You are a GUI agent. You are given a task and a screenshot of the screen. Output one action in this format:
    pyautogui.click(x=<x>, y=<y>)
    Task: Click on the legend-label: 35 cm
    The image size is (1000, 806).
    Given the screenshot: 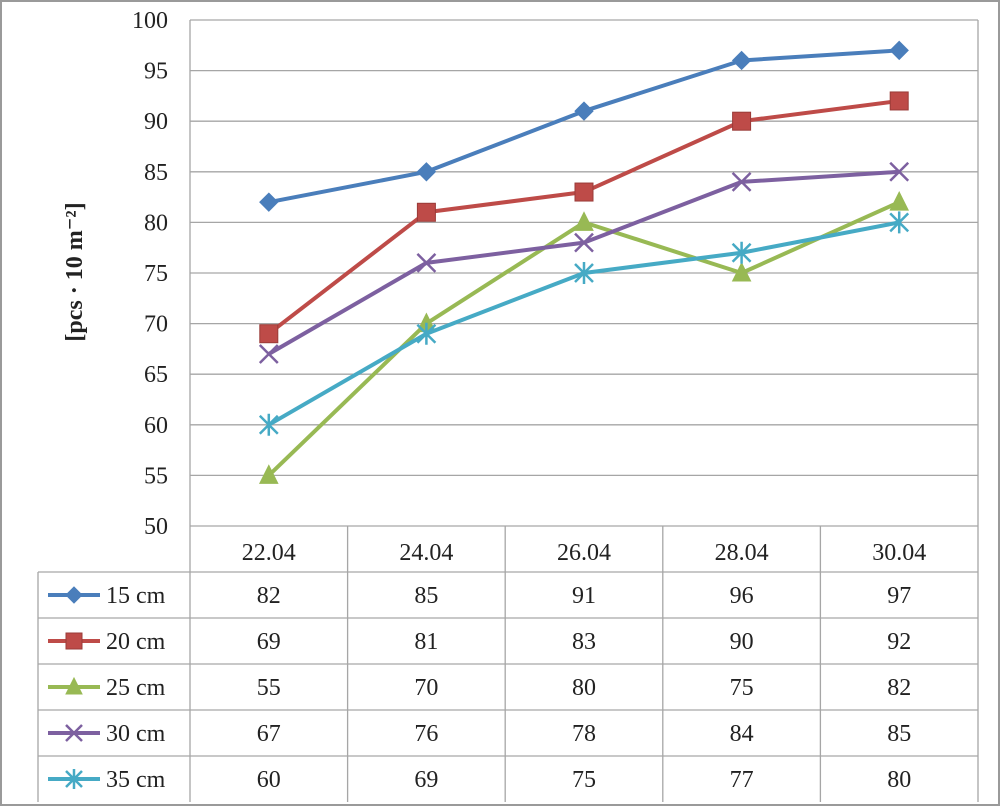 What is the action you would take?
    pyautogui.click(x=136, y=780)
    